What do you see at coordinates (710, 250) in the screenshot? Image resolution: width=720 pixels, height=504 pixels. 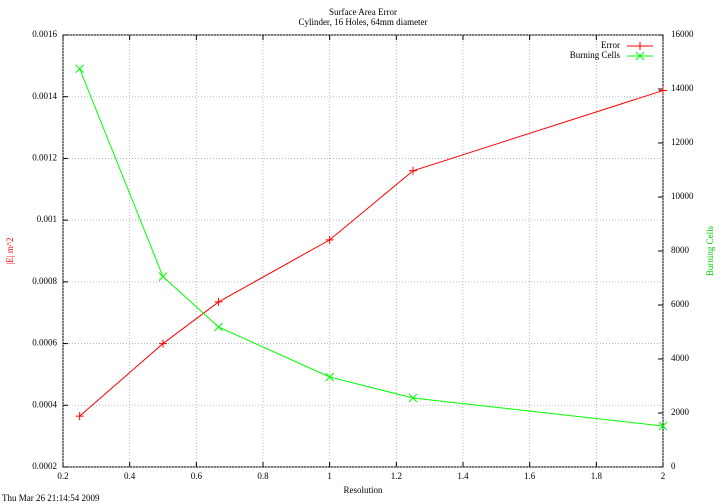 I see `y2-axis-label: Burning Cells` at bounding box center [710, 250].